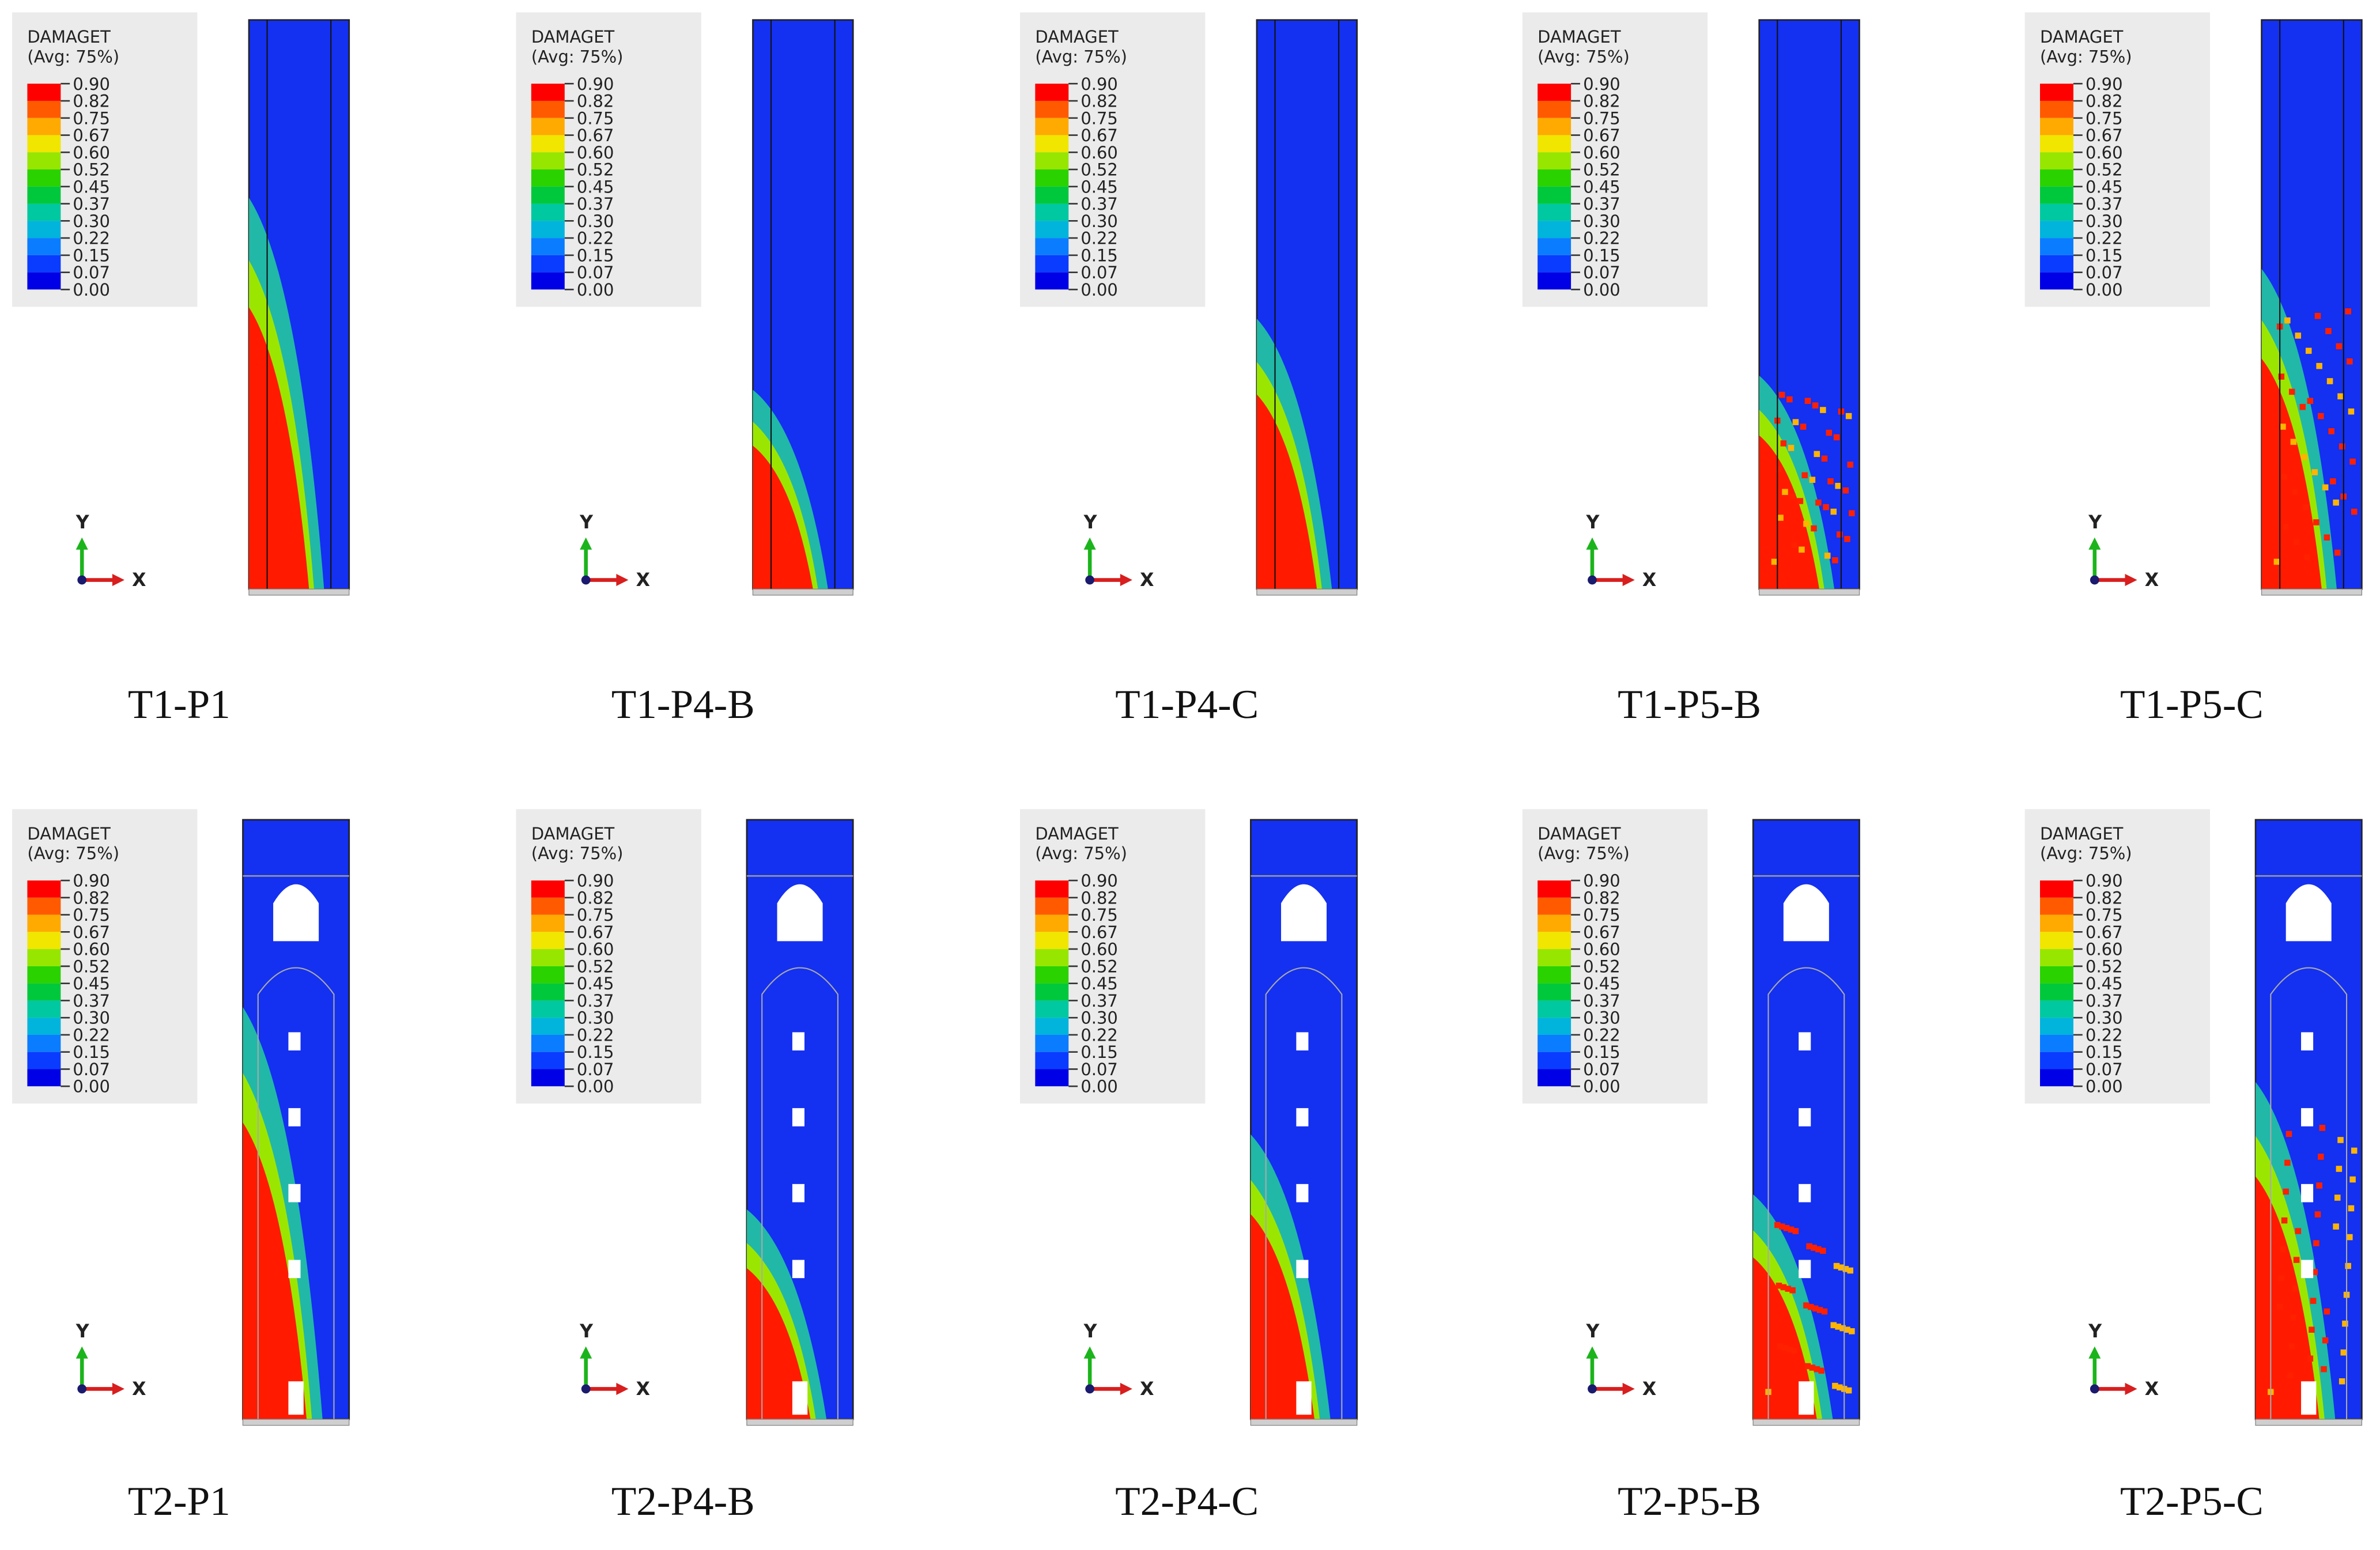 The height and width of the screenshot is (1550, 2380). Describe the element at coordinates (596, 1087) in the screenshot. I see `legend-level: 0.00` at that location.